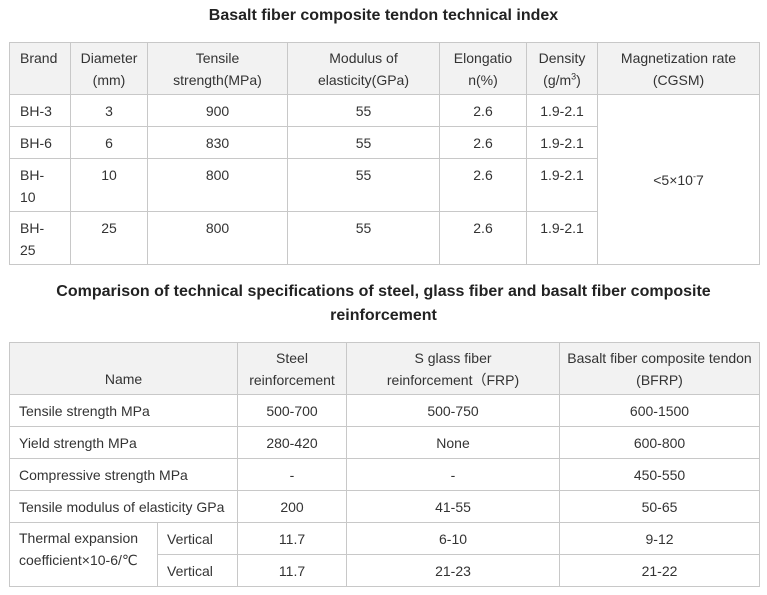 The width and height of the screenshot is (767, 595). What do you see at coordinates (453, 570) in the screenshot?
I see `cell-glass: 21-23` at bounding box center [453, 570].